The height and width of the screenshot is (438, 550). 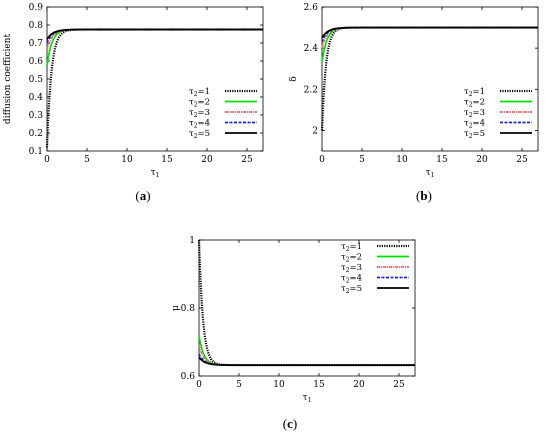 What do you see at coordinates (290, 423) in the screenshot?
I see `panel-caption: (c)` at bounding box center [290, 423].